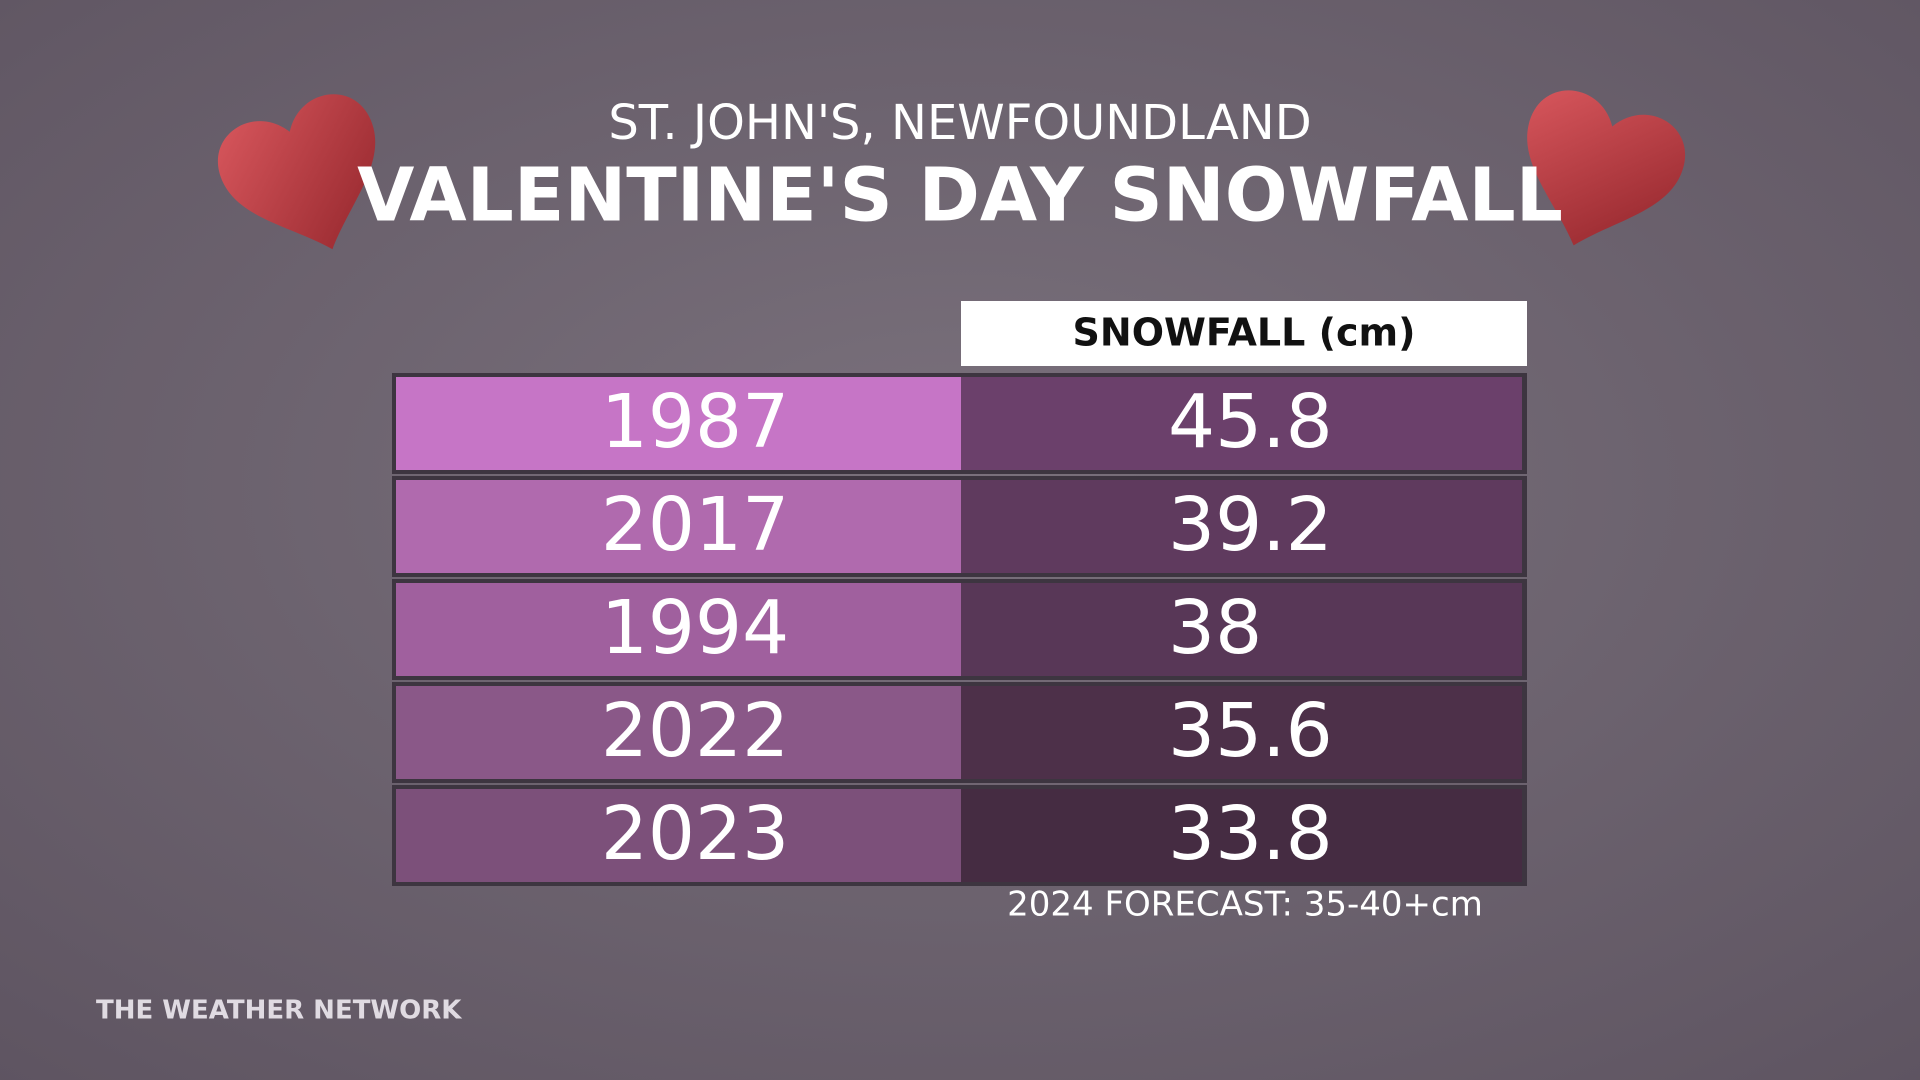 The width and height of the screenshot is (1920, 1080). What do you see at coordinates (959, 123) in the screenshot?
I see `subtitle: ST. JOHN'S, NEWFOUNDLAND` at bounding box center [959, 123].